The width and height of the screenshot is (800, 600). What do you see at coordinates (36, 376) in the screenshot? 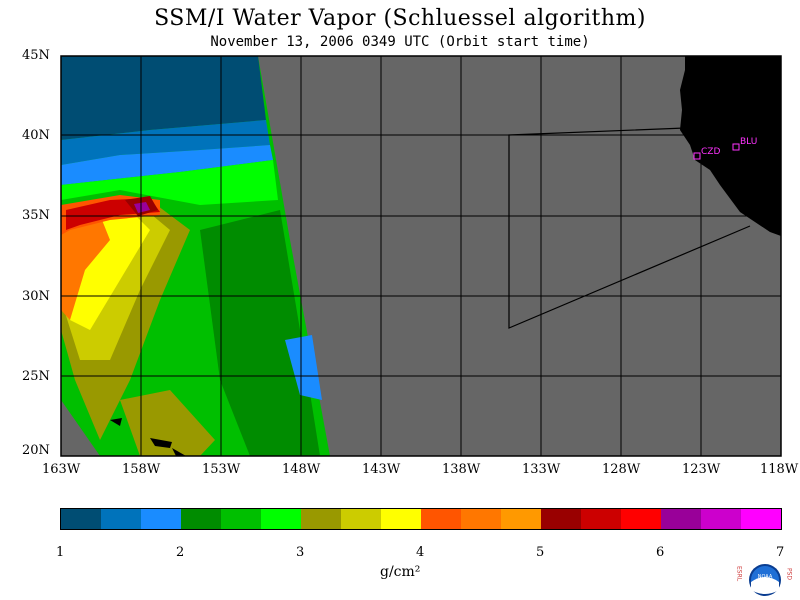
I see `lat-label: 25N` at bounding box center [36, 376].